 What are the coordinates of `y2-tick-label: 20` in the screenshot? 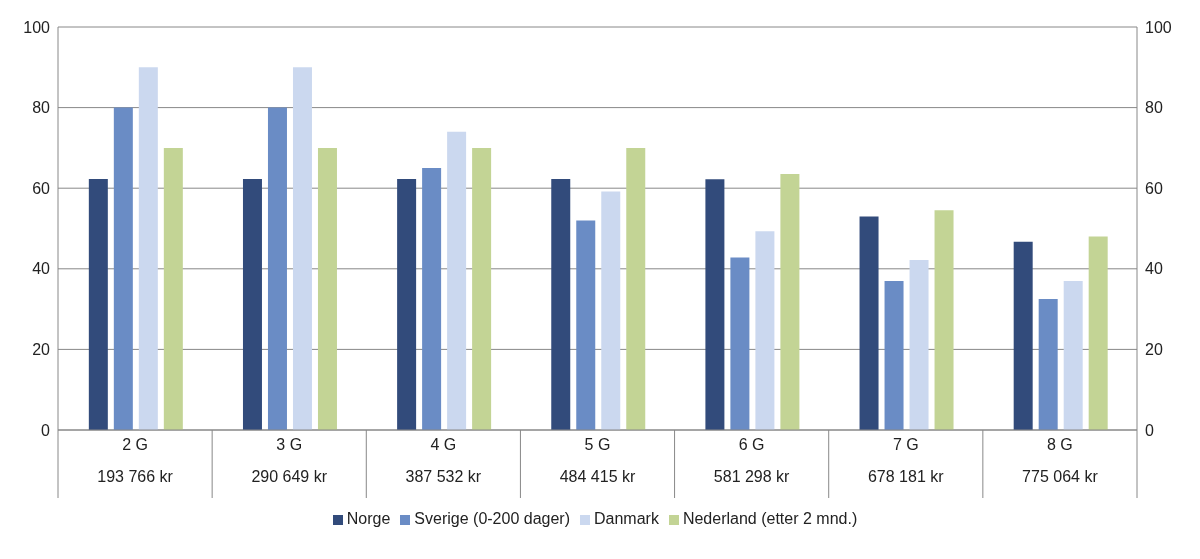 It's located at (1154, 350).